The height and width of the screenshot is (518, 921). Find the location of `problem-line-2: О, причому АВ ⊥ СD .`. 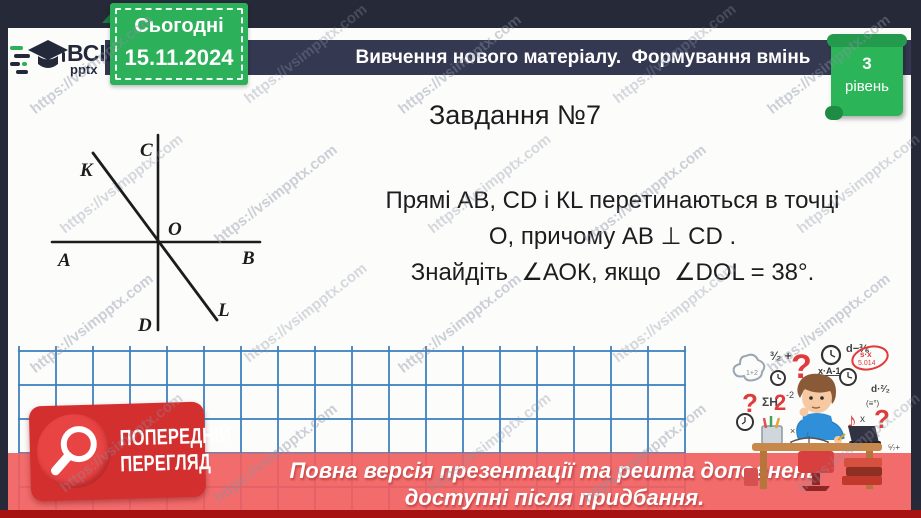

problem-line-2: О, причому АВ ⊥ СD . is located at coordinates (612, 236).